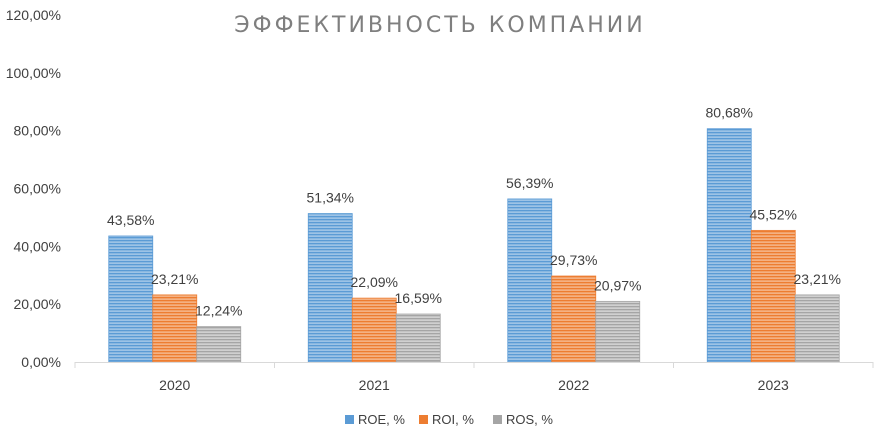 This screenshot has width=887, height=438. I want to click on data-label: 20,97%, so click(617, 285).